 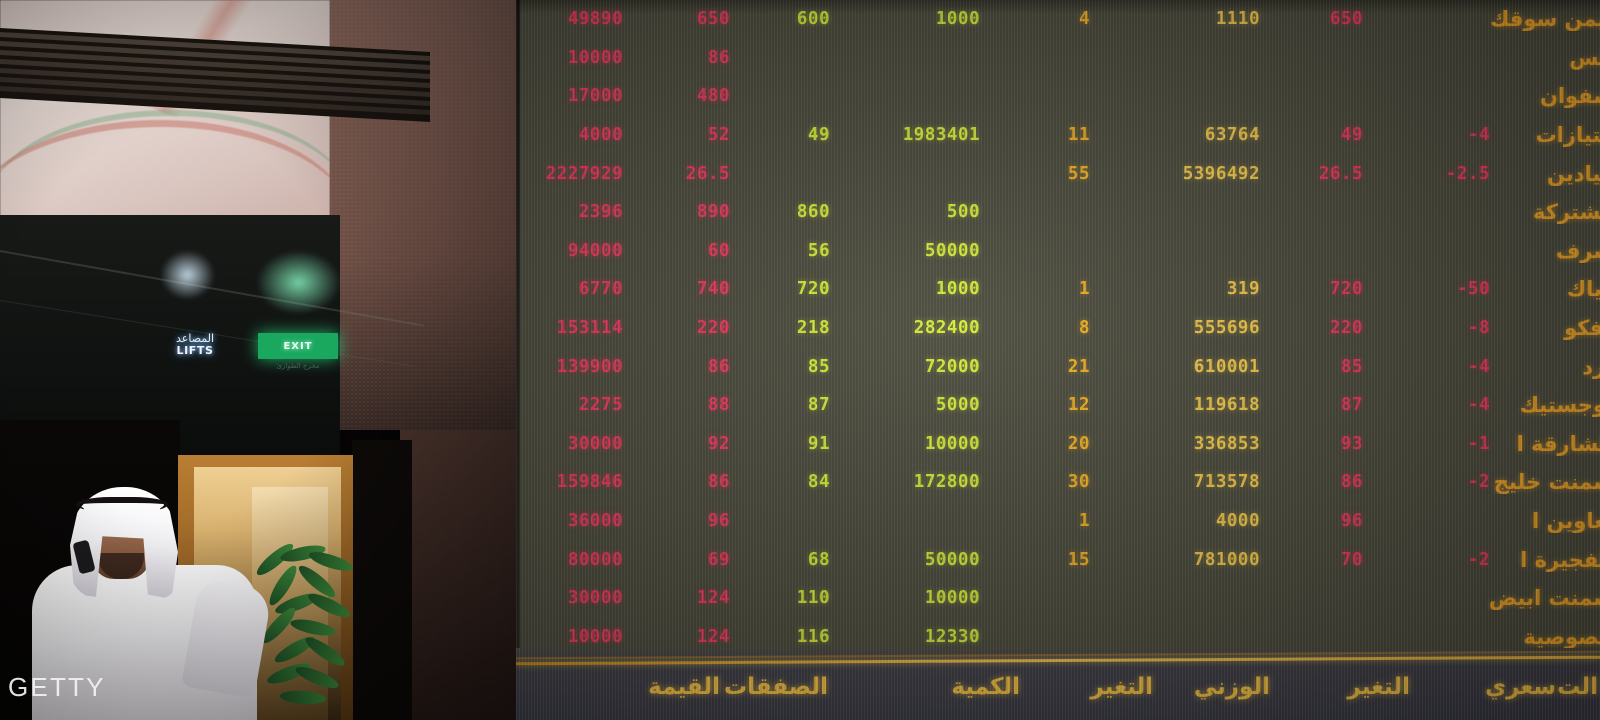 I want to click on company-name-clip: الفجيرة ا, so click(x=1527, y=559).